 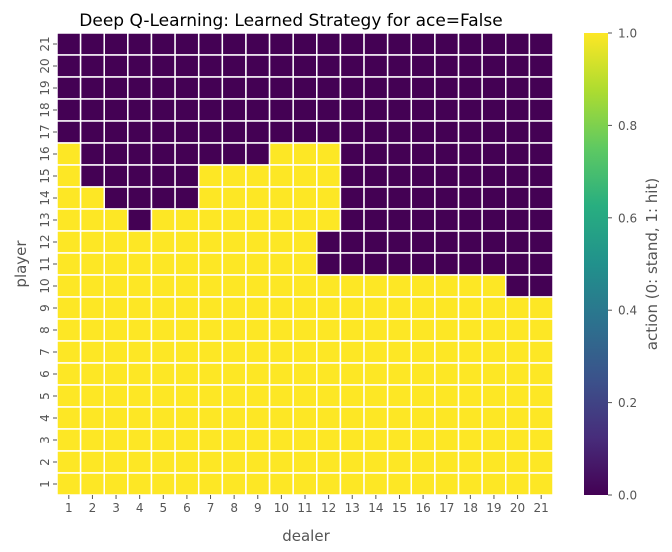 What do you see at coordinates (45, 43) in the screenshot?
I see `y-tick-label: 21` at bounding box center [45, 43].